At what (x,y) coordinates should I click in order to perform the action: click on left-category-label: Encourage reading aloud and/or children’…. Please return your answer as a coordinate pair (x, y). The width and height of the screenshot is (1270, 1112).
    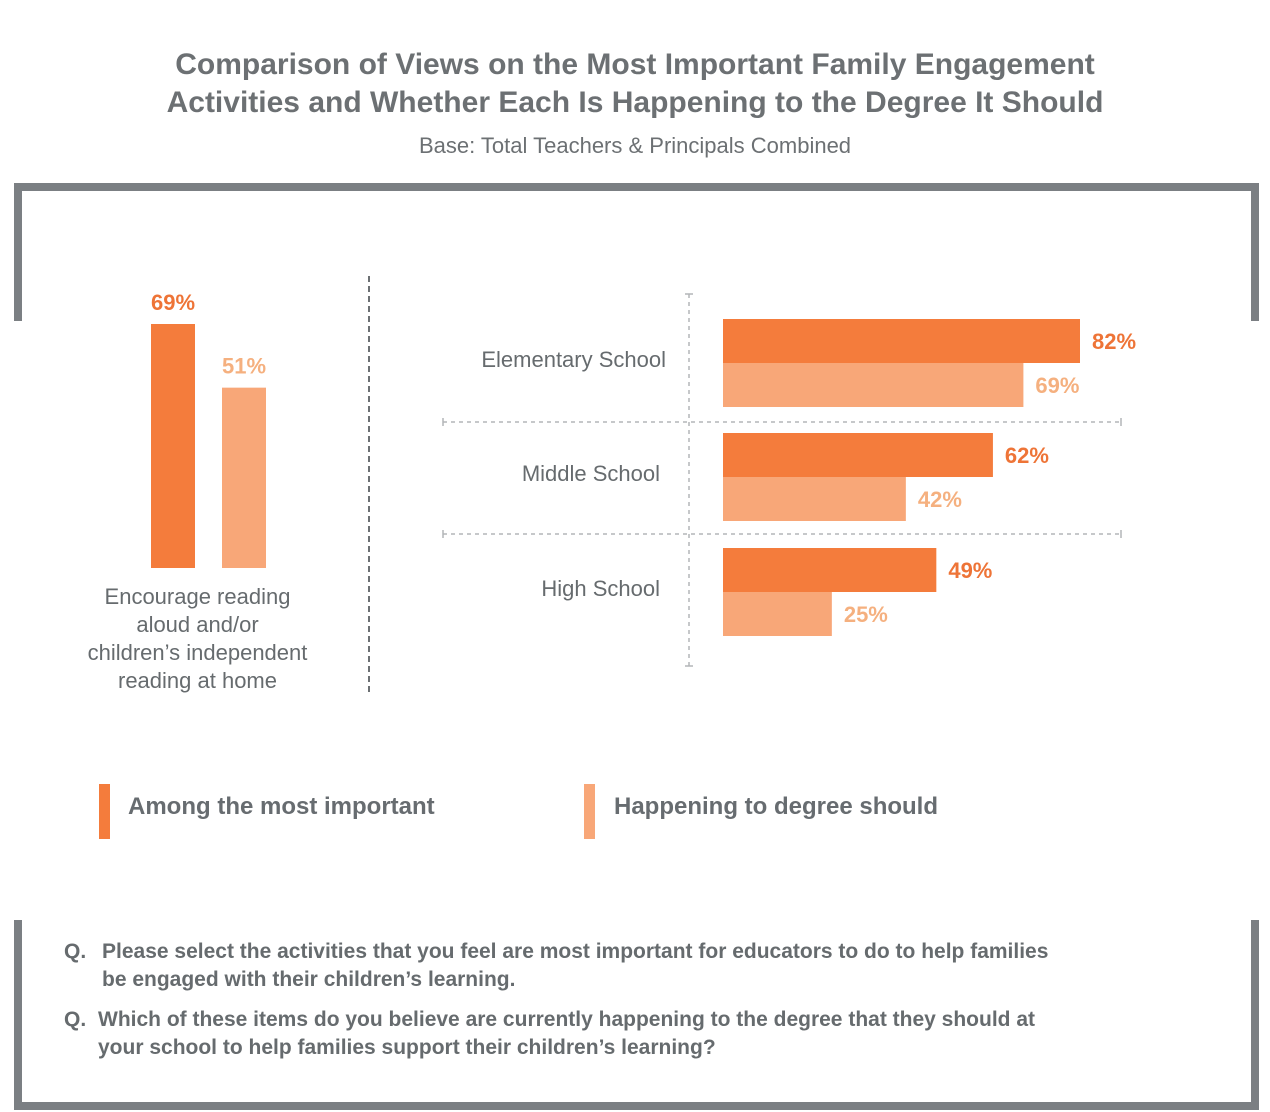
    Looking at the image, I should click on (197, 639).